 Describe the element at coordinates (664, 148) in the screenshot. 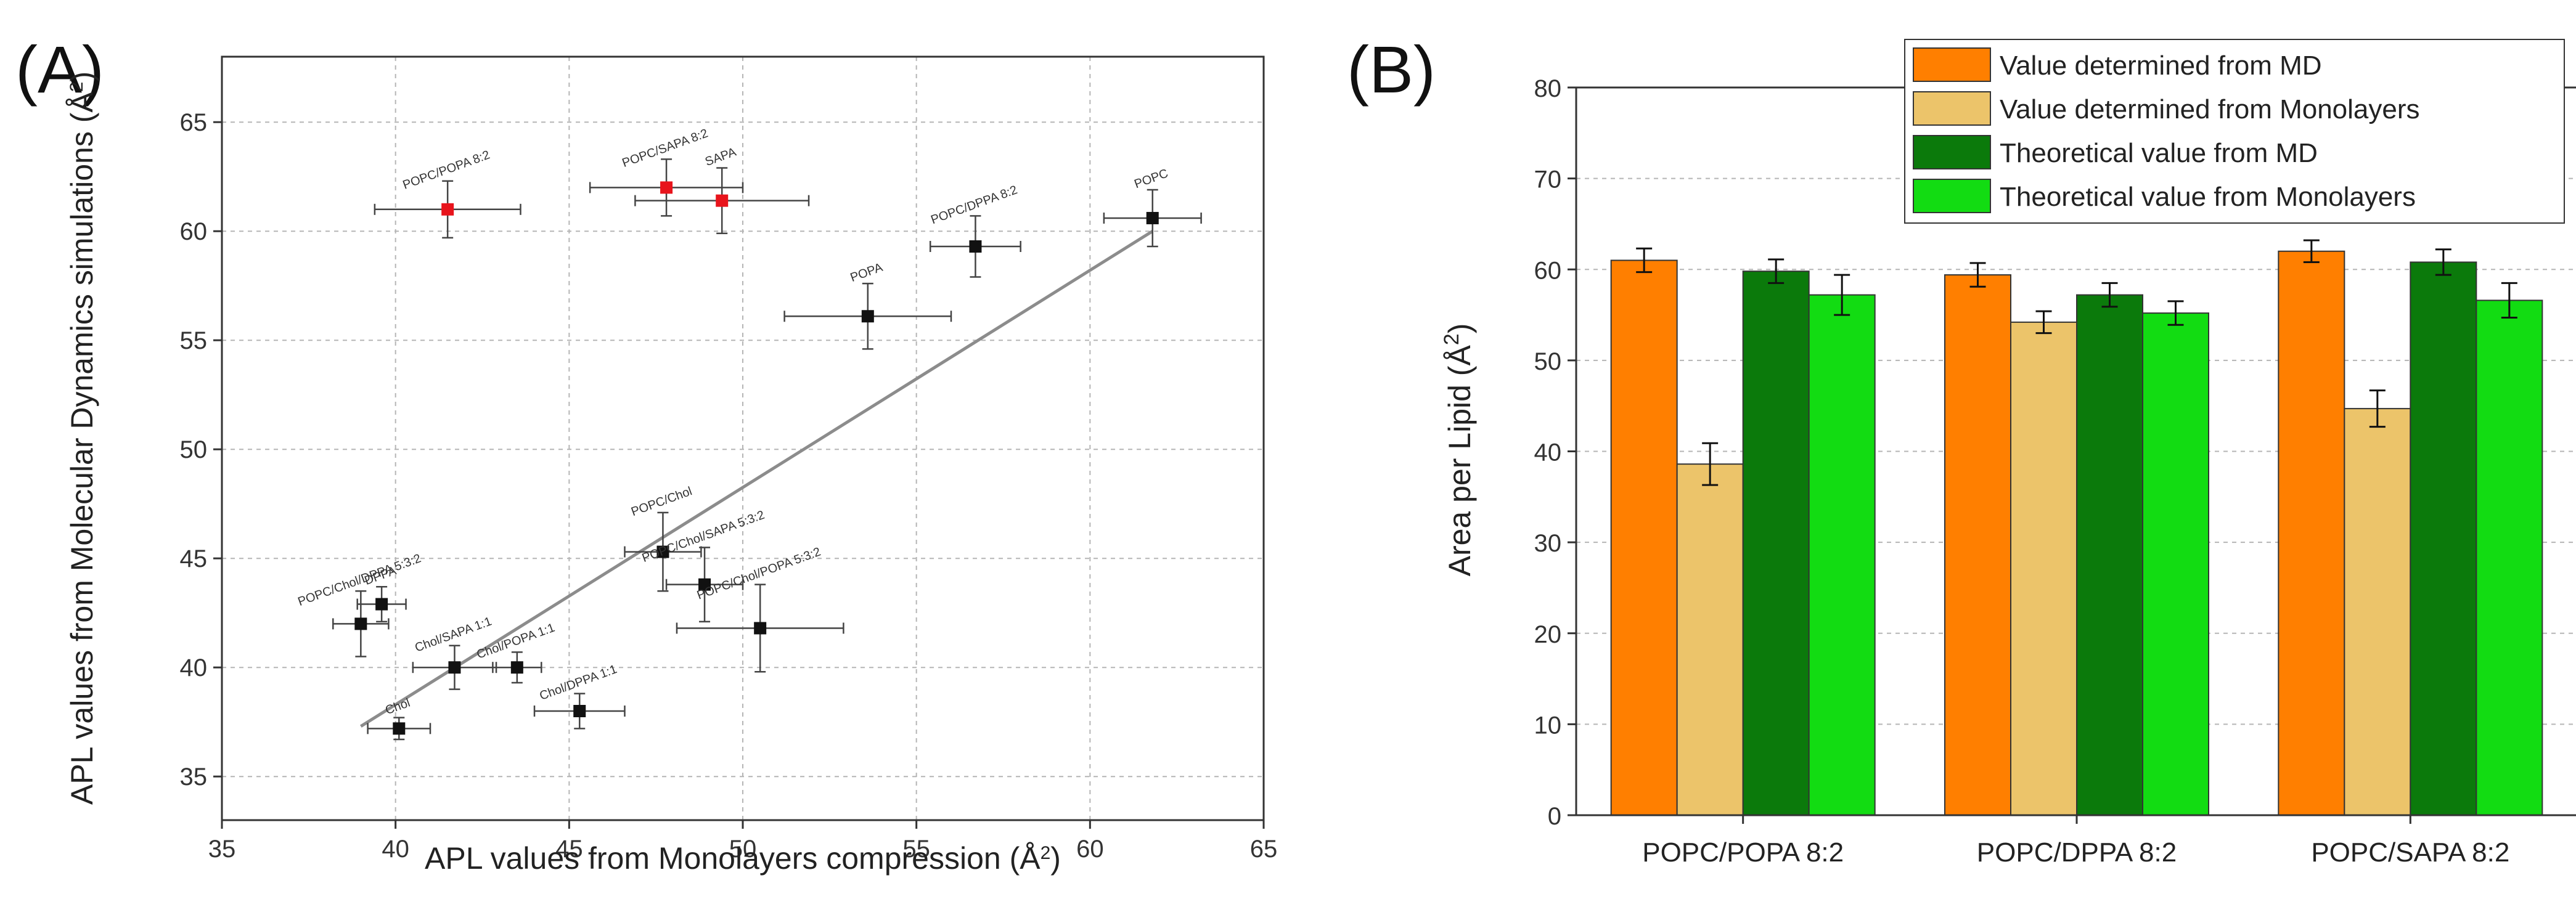

I see `point-label: POPC/SAPA 8:2` at that location.